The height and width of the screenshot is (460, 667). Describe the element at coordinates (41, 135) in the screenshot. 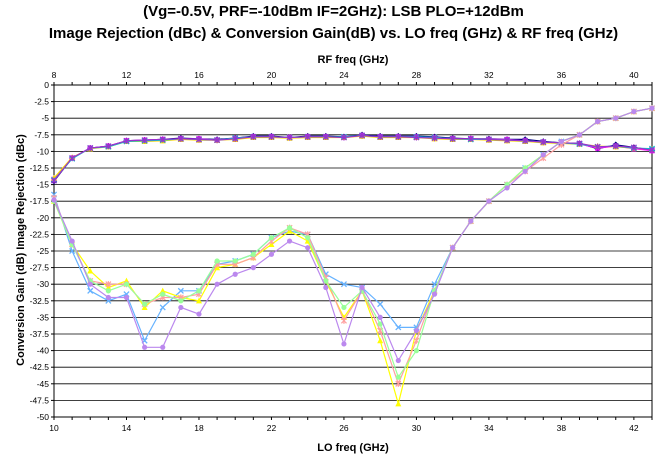

I see `y-tick-label: -7.5` at that location.